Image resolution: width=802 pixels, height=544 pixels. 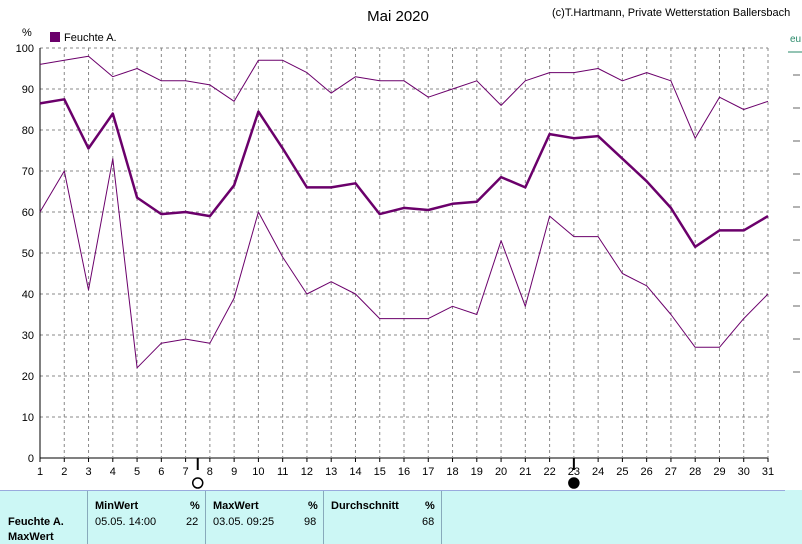 What do you see at coordinates (310, 522) in the screenshot?
I see `max-value: 98` at bounding box center [310, 522].